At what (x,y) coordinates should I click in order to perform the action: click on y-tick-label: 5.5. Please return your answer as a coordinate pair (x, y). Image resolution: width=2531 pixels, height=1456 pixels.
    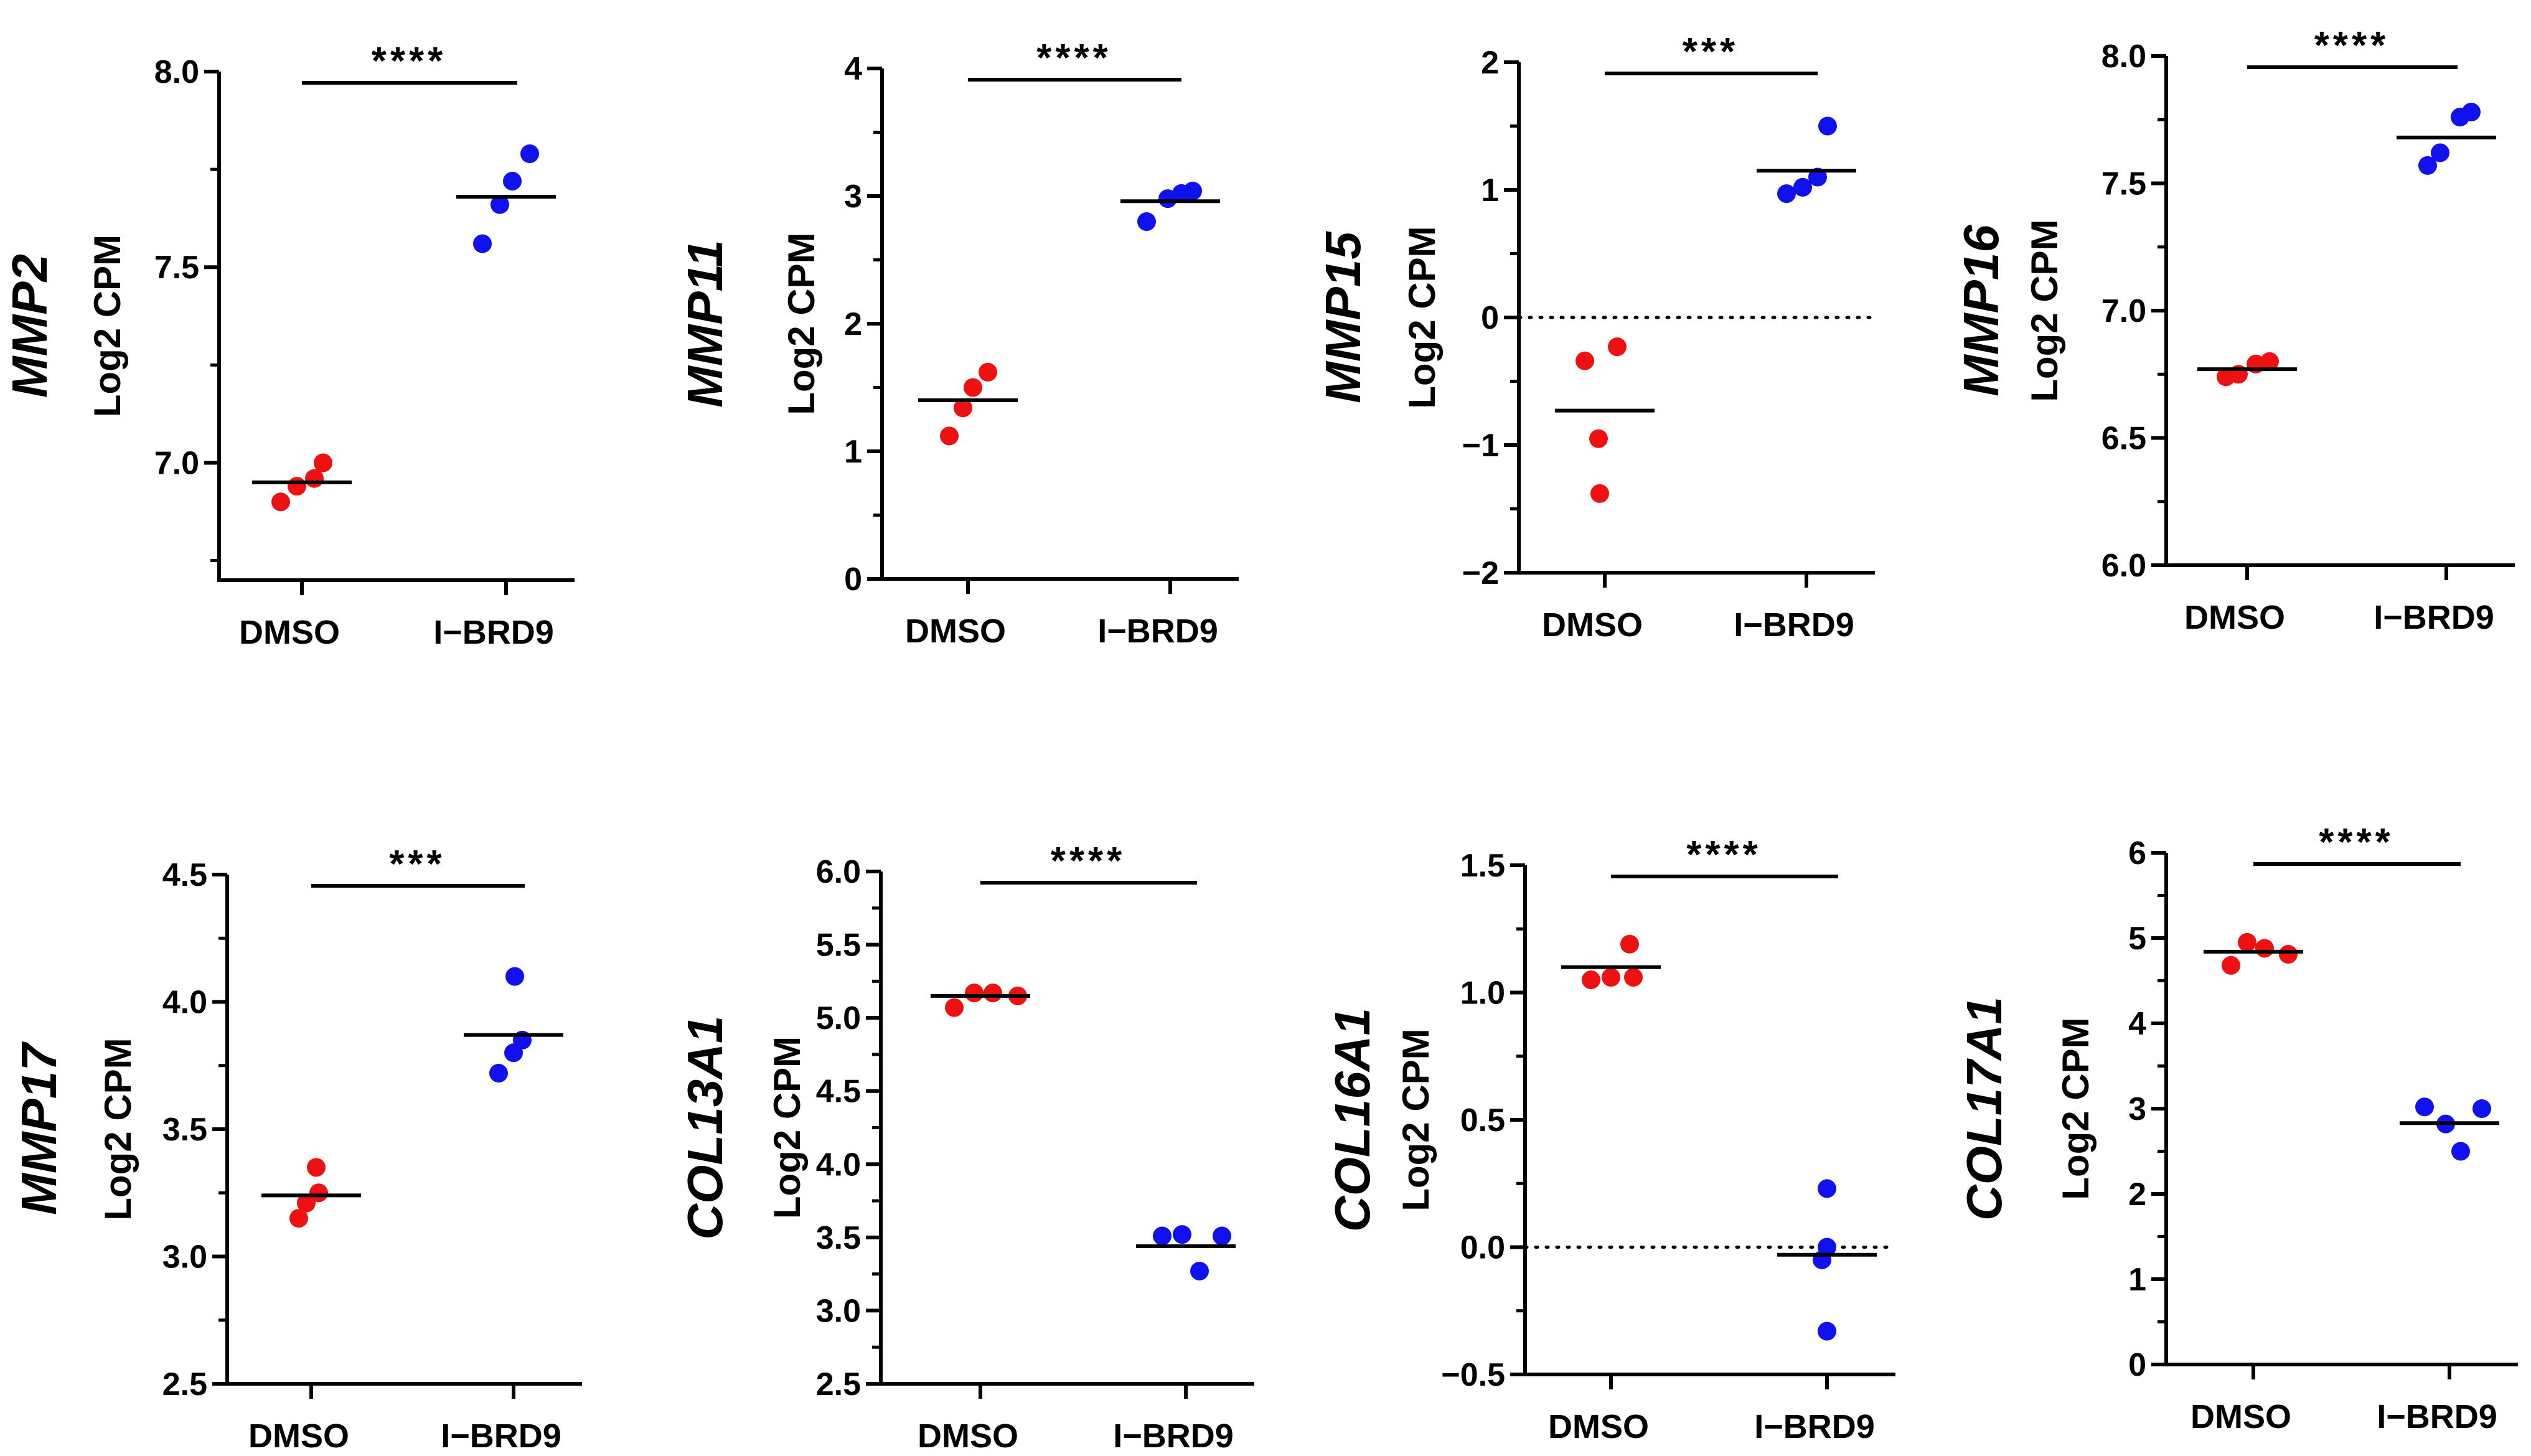
    Looking at the image, I should click on (838, 946).